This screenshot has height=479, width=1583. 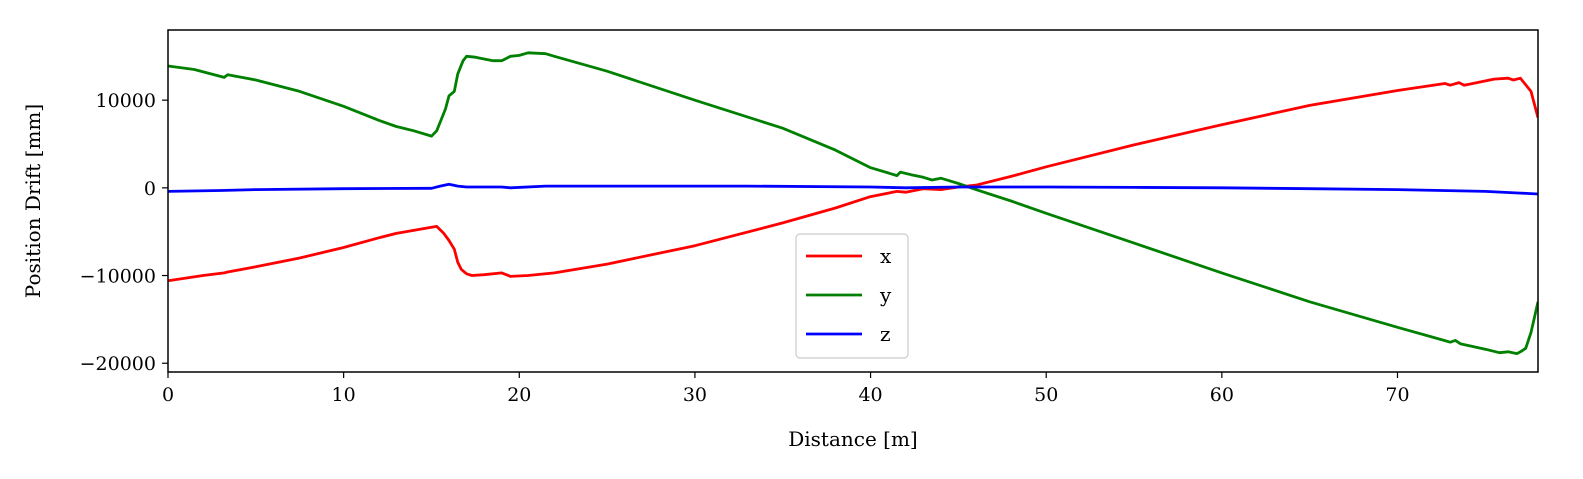 I want to click on legend: xyz, so click(x=852, y=296).